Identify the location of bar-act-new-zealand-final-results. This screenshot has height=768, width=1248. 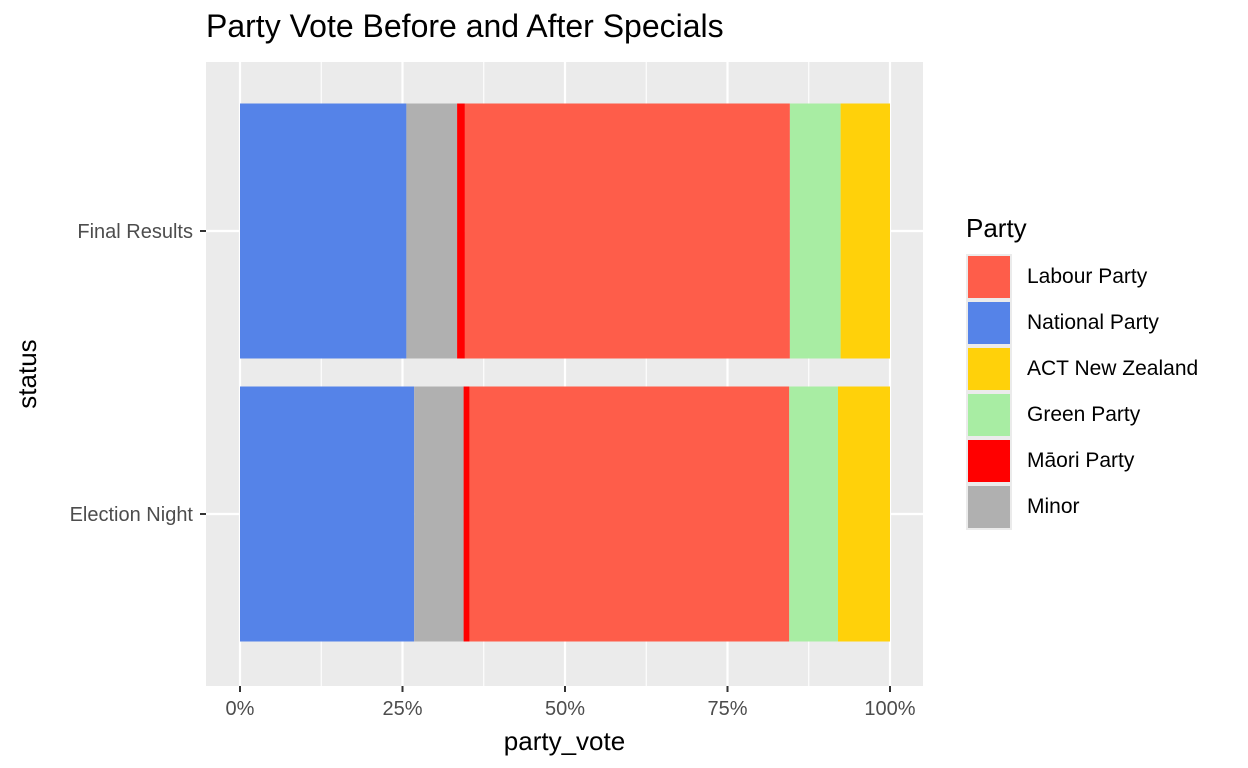
(865, 231).